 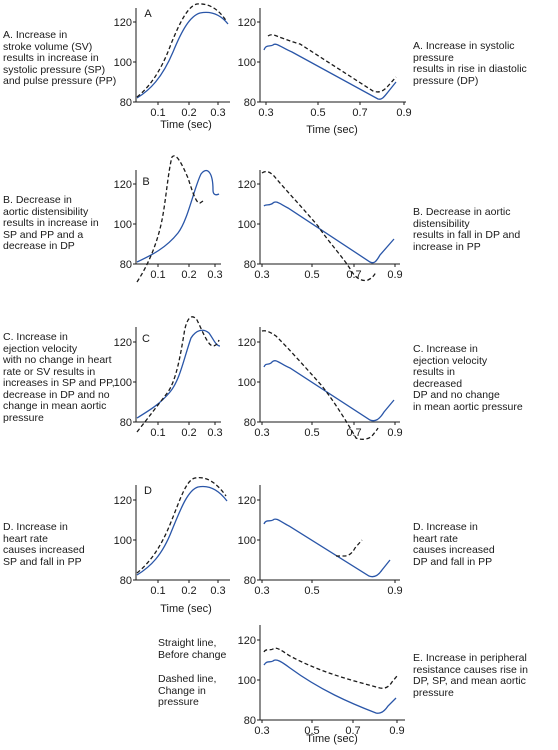 What do you see at coordinates (188, 113) in the screenshot?
I see `x-tick-label-a-left-1: 0.2` at bounding box center [188, 113].